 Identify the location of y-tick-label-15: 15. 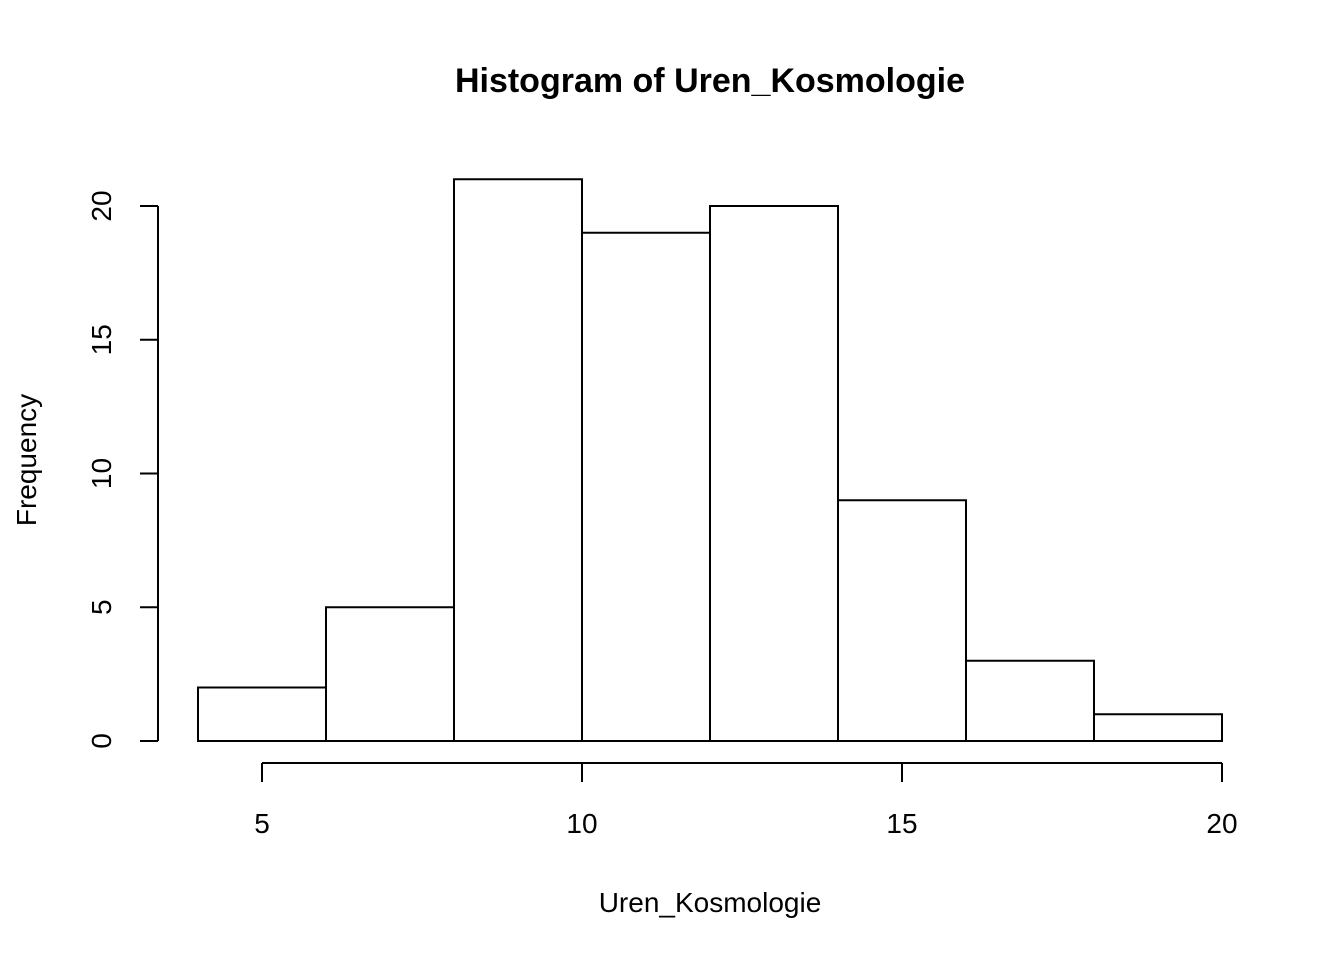
(101, 339).